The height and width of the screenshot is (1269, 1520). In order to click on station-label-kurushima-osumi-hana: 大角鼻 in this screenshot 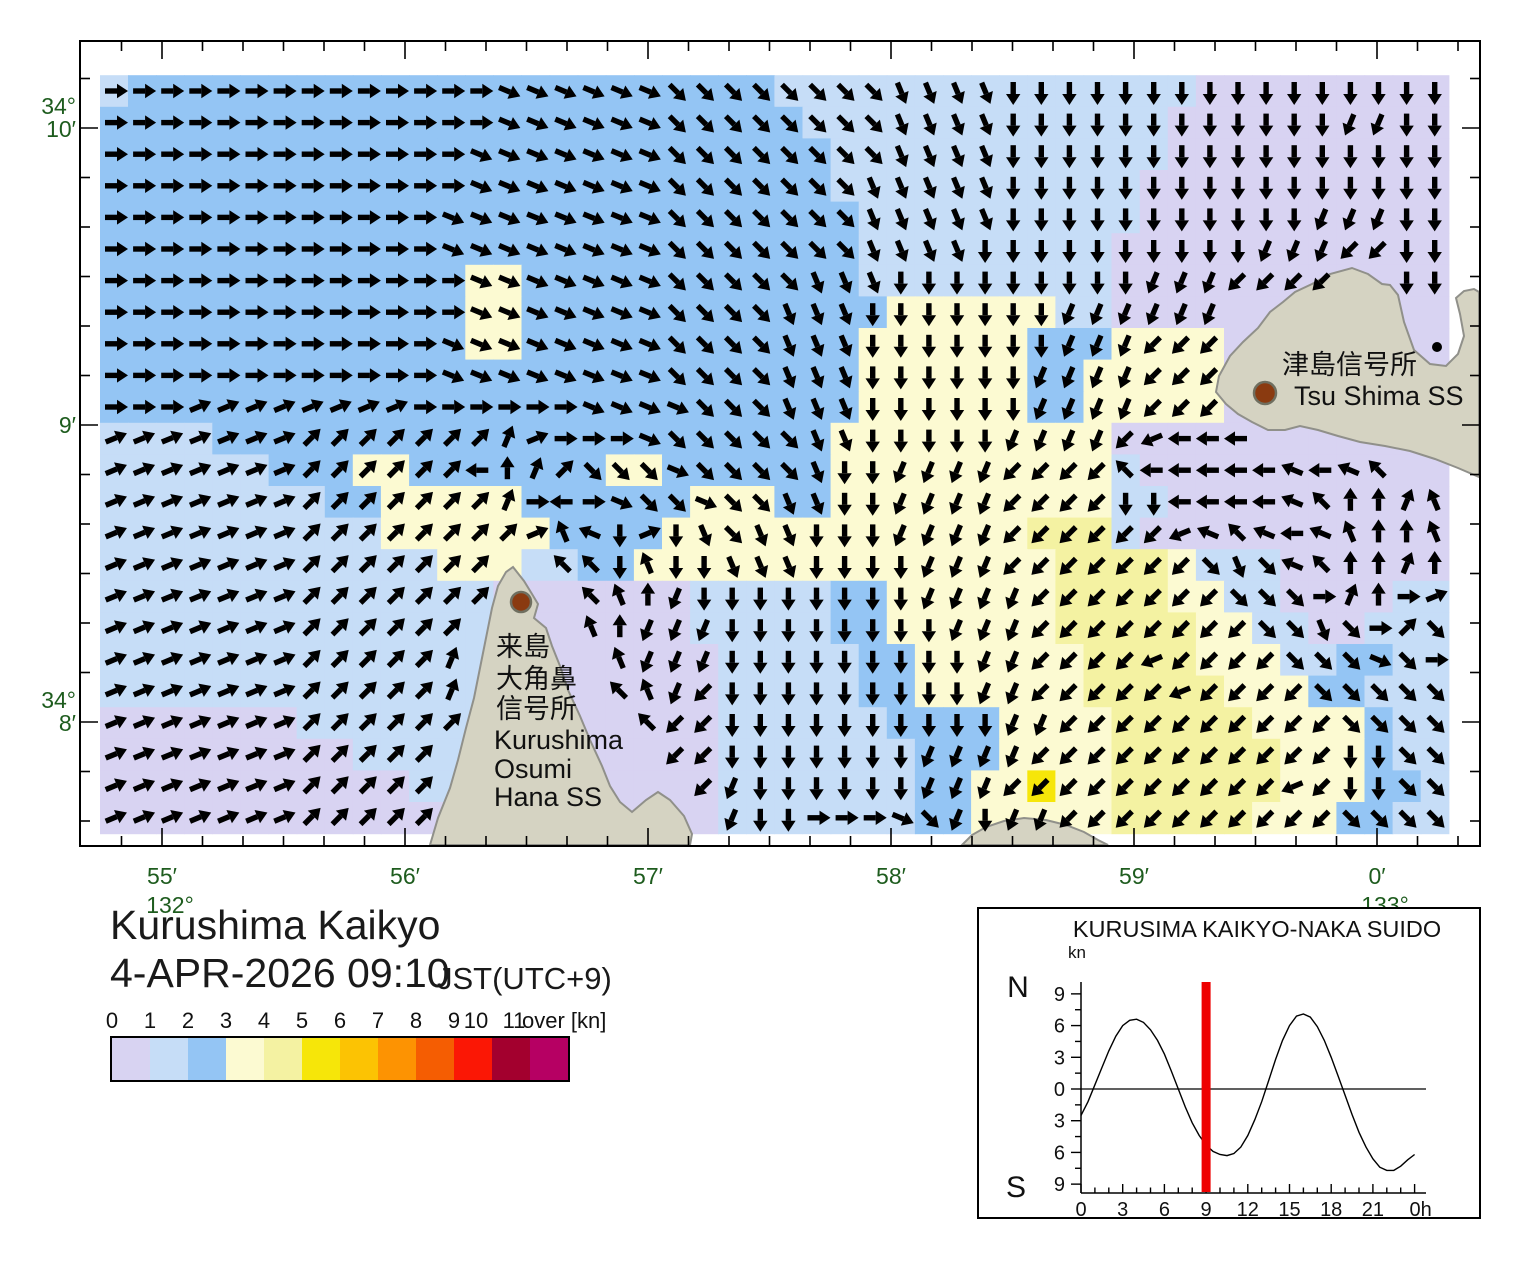, I will do `click(536, 679)`.